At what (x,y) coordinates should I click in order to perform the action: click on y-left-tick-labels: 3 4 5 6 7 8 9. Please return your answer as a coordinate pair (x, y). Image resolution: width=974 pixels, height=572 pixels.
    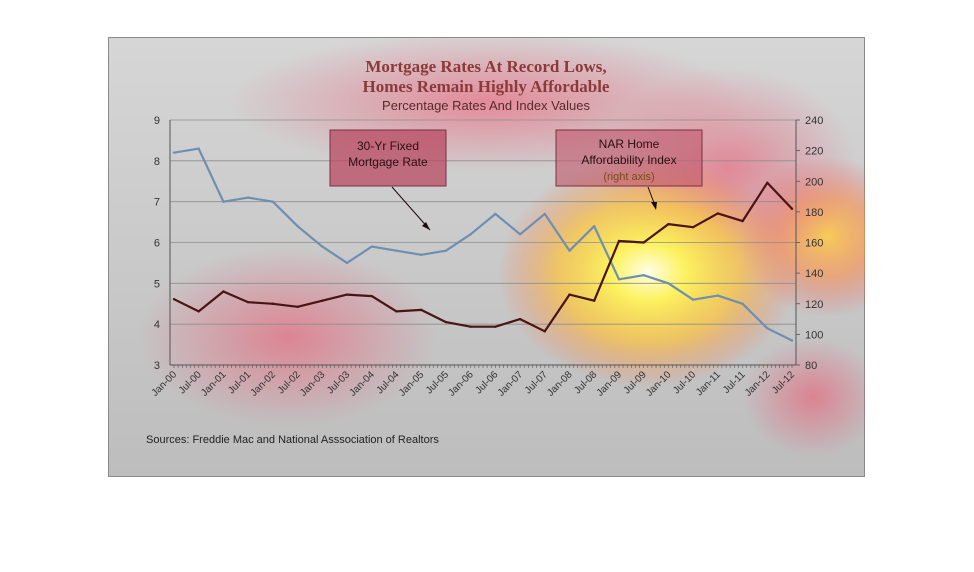
    Looking at the image, I should click on (157, 243).